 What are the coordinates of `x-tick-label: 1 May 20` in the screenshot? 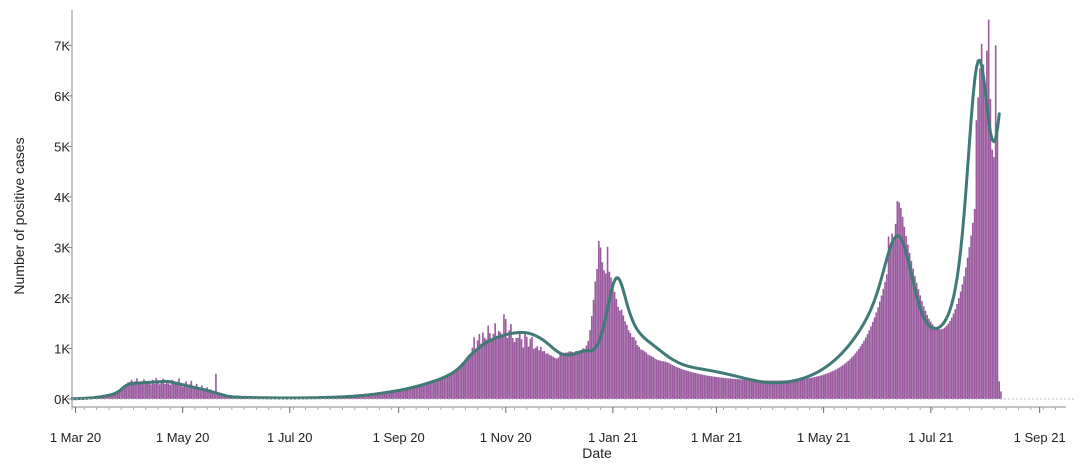 It's located at (182, 437).